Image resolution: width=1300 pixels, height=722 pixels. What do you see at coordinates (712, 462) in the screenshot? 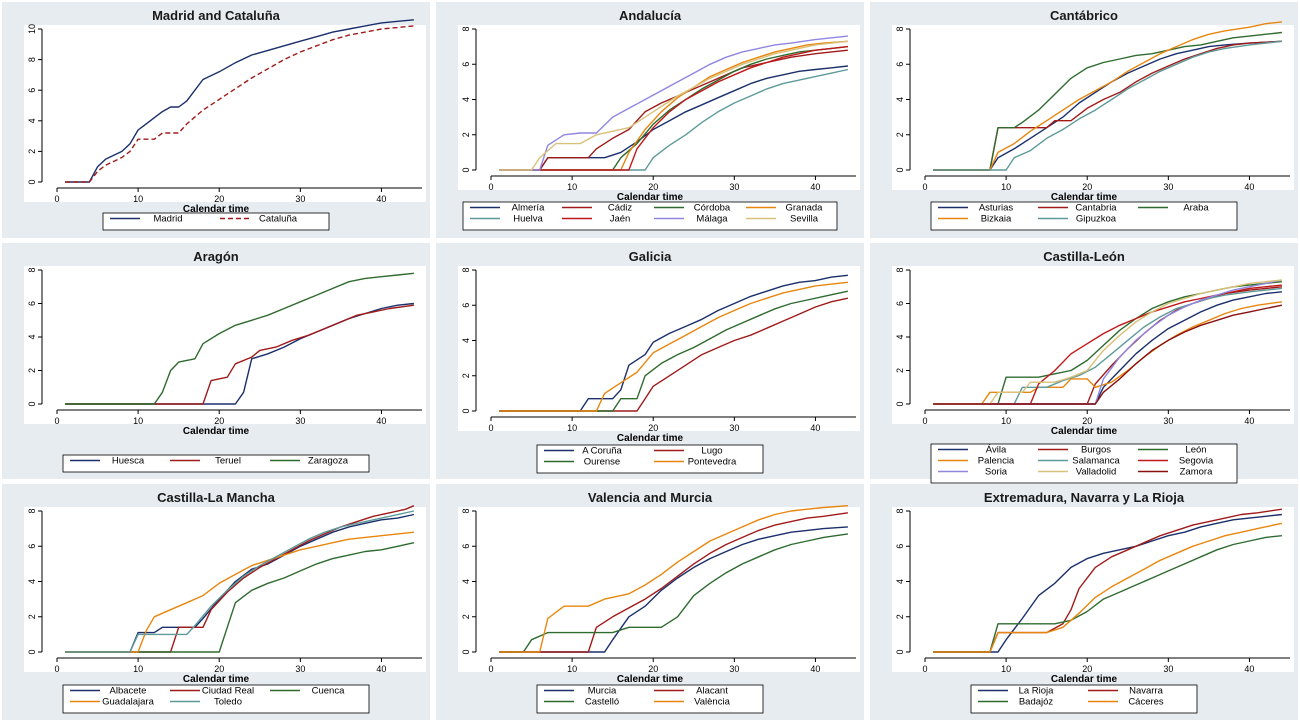
I see `legend-label-pontevedra: Pontevedra` at bounding box center [712, 462].